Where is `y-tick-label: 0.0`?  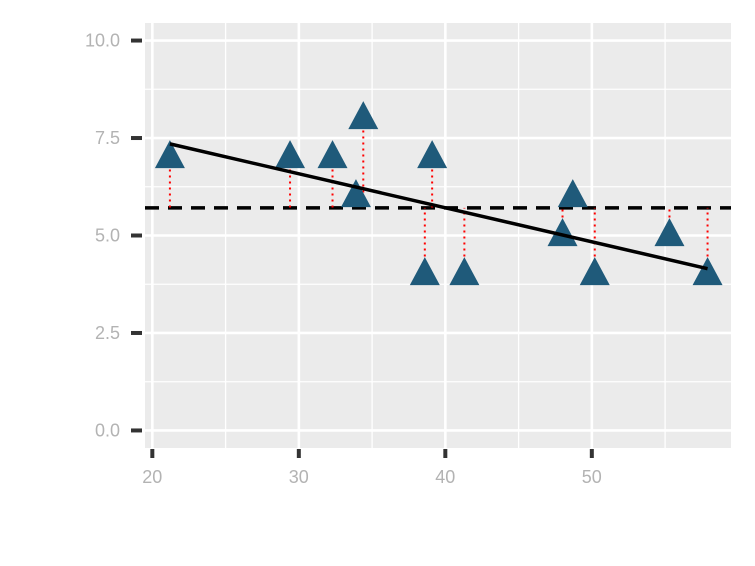
y-tick-label: 0.0 is located at coordinates (107, 430).